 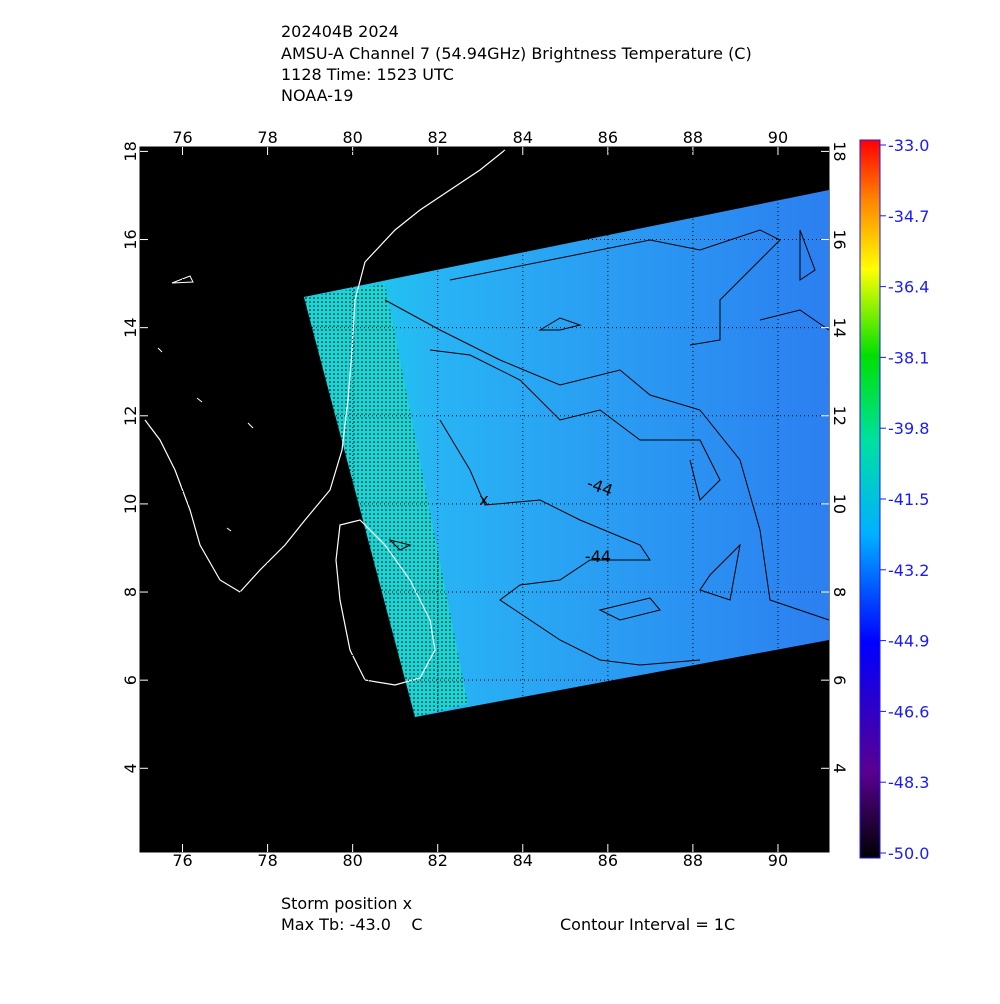 I want to click on colorbar-label: -46.6, so click(x=908, y=711).